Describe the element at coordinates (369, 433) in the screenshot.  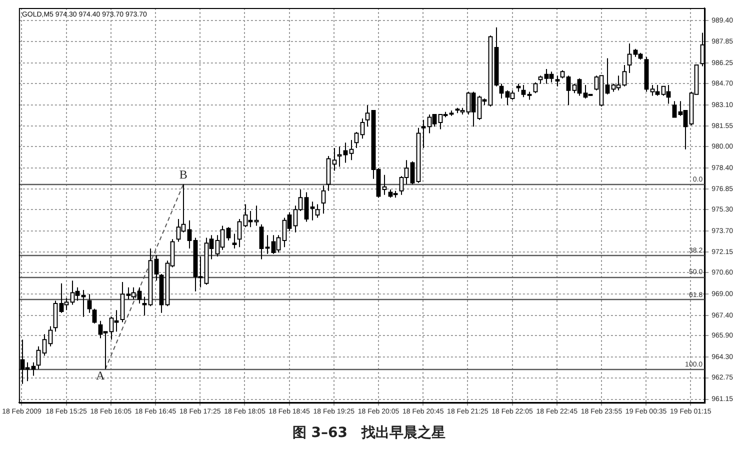
I see `caption: 图 3–63 找出早晨之星` at that location.